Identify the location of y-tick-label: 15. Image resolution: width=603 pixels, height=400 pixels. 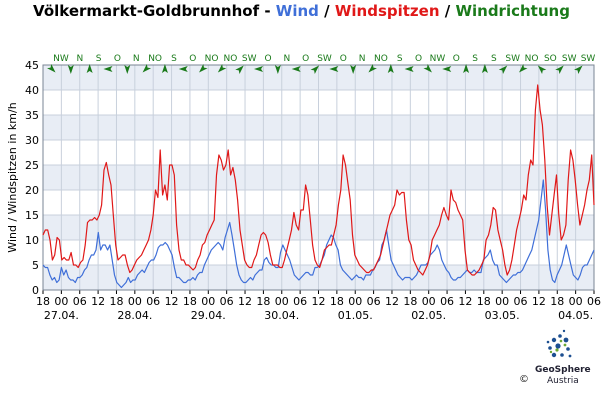
(32, 215).